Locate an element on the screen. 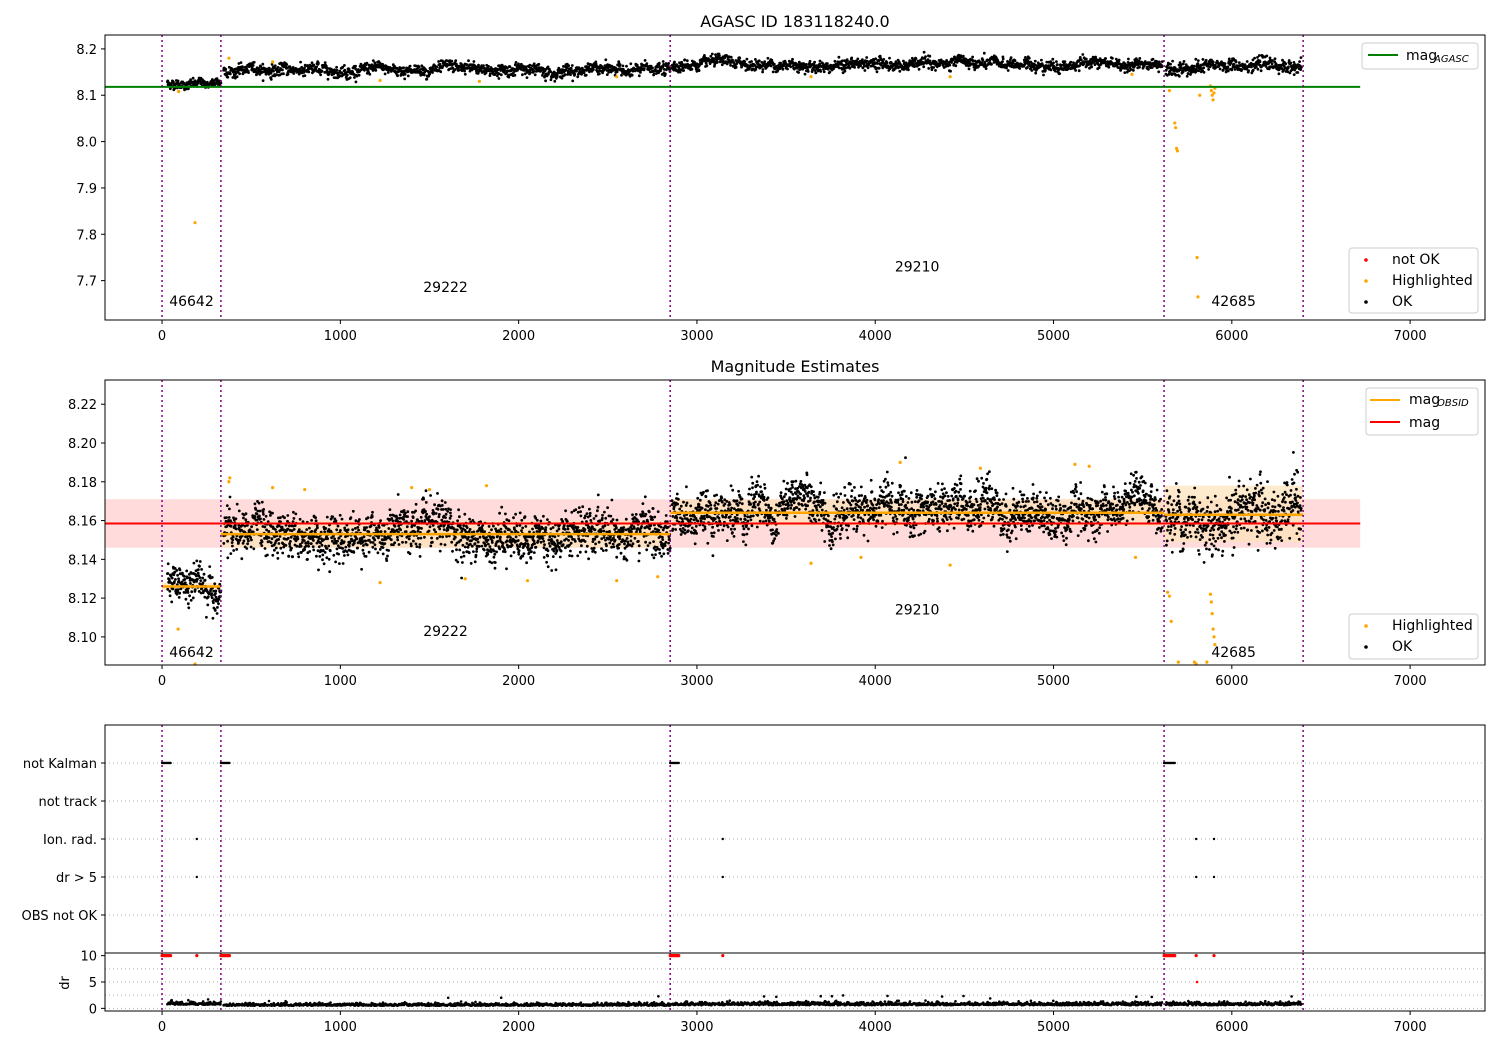  highlighted-point is located at coordinates (950, 77).